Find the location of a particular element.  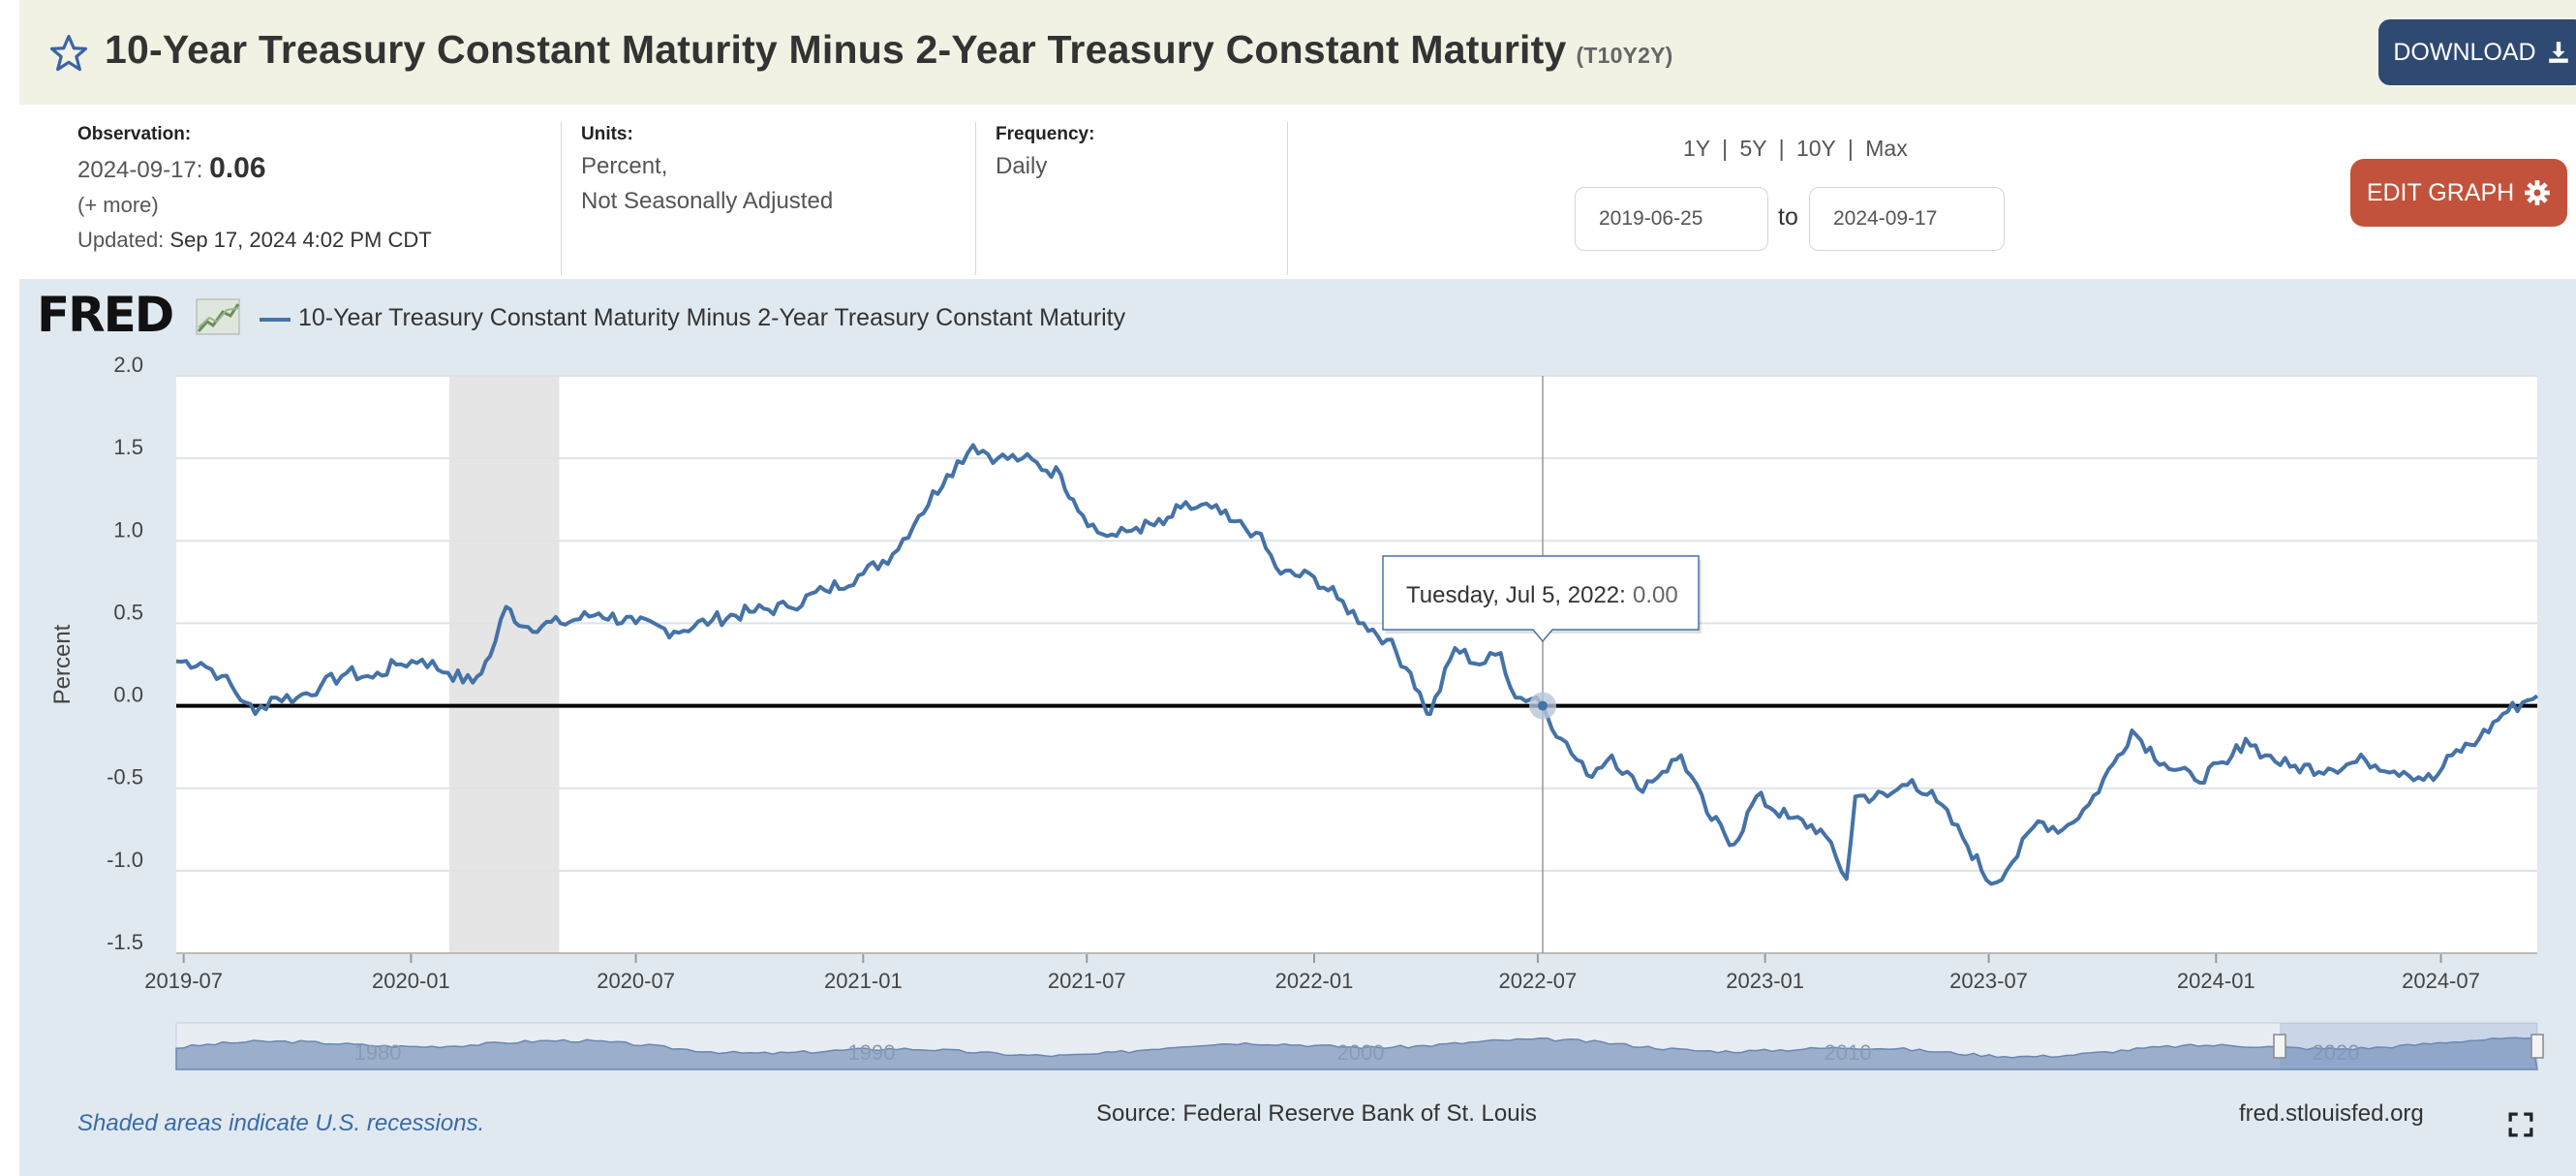

x-tick-label: 2023-01 is located at coordinates (1765, 981).